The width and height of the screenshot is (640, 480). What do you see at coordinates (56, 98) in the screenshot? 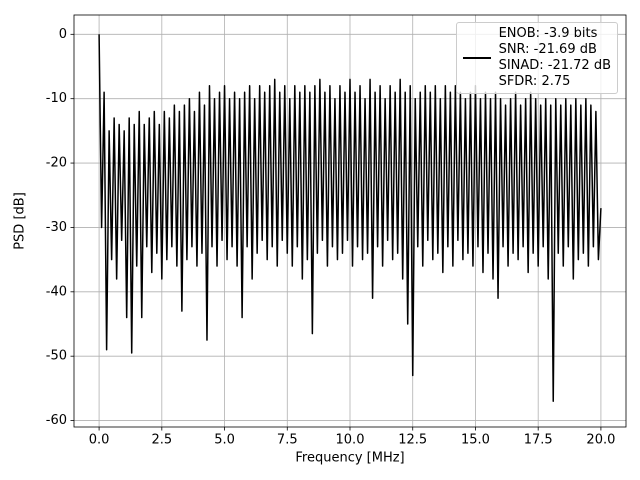
I see `y-tick-label: -10` at bounding box center [56, 98].